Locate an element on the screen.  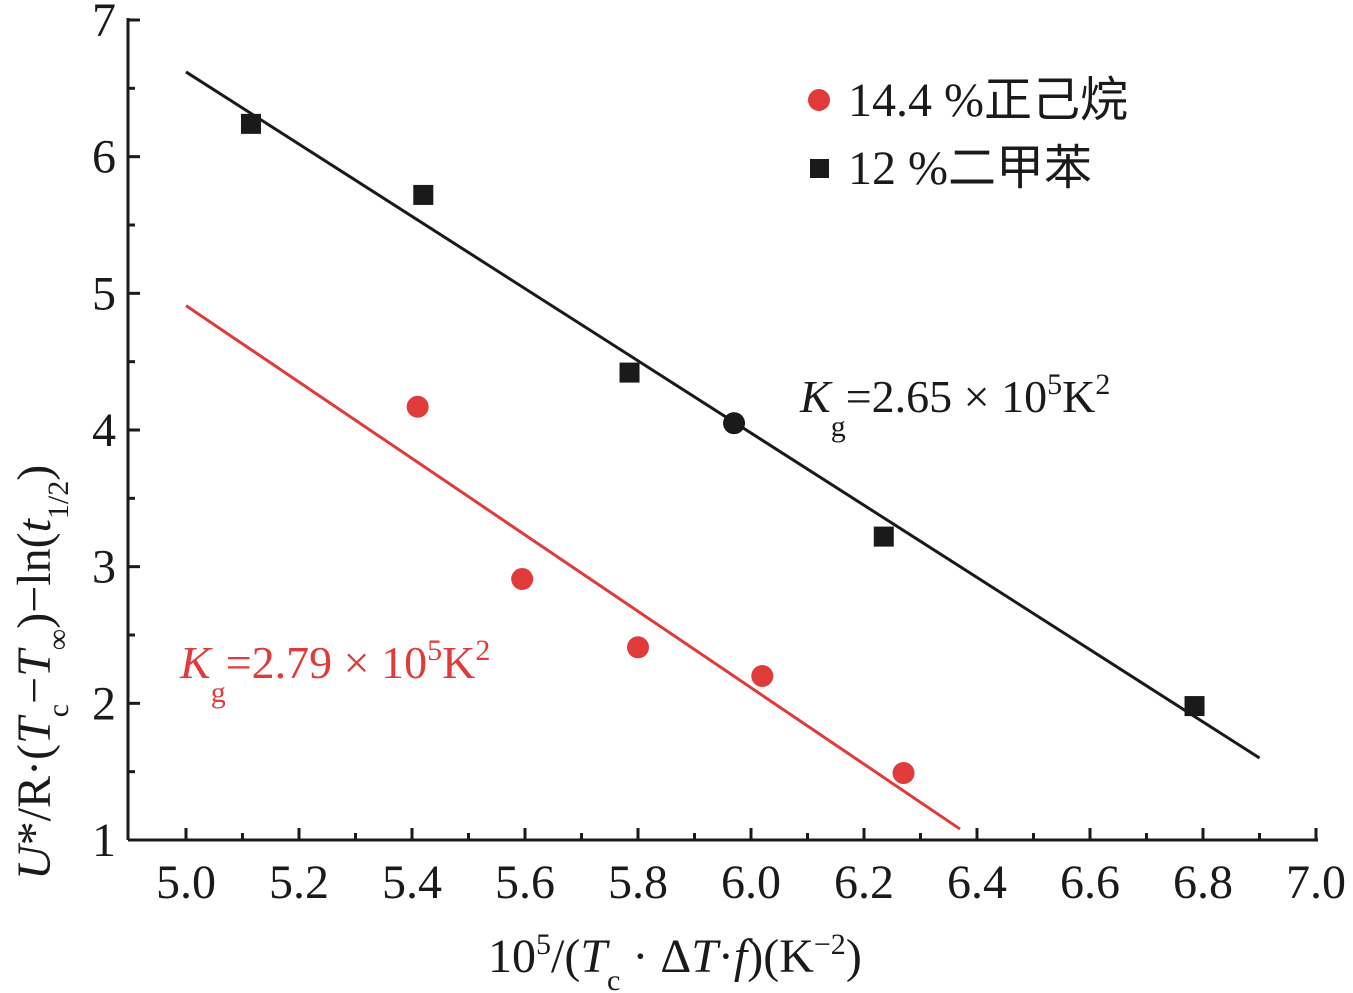
legend-marker-xylene is located at coordinates (819, 168).